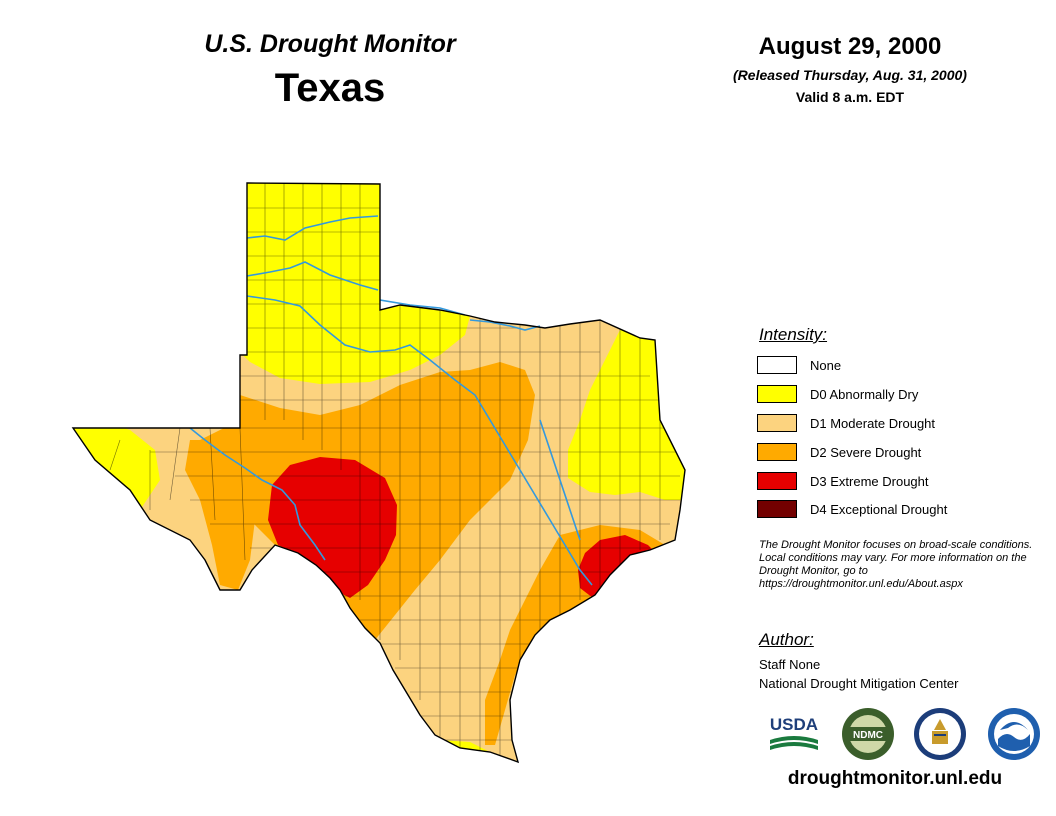 The height and width of the screenshot is (816, 1056). I want to click on d3-region-central, so click(332, 527).